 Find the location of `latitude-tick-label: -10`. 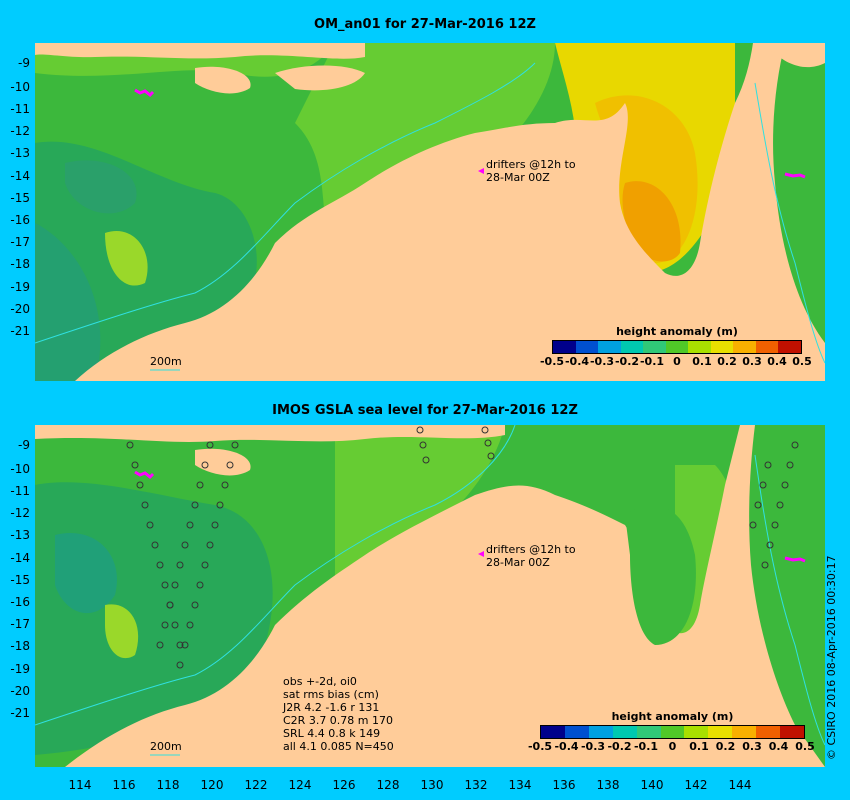

latitude-tick-label: -10 is located at coordinates (20, 87).